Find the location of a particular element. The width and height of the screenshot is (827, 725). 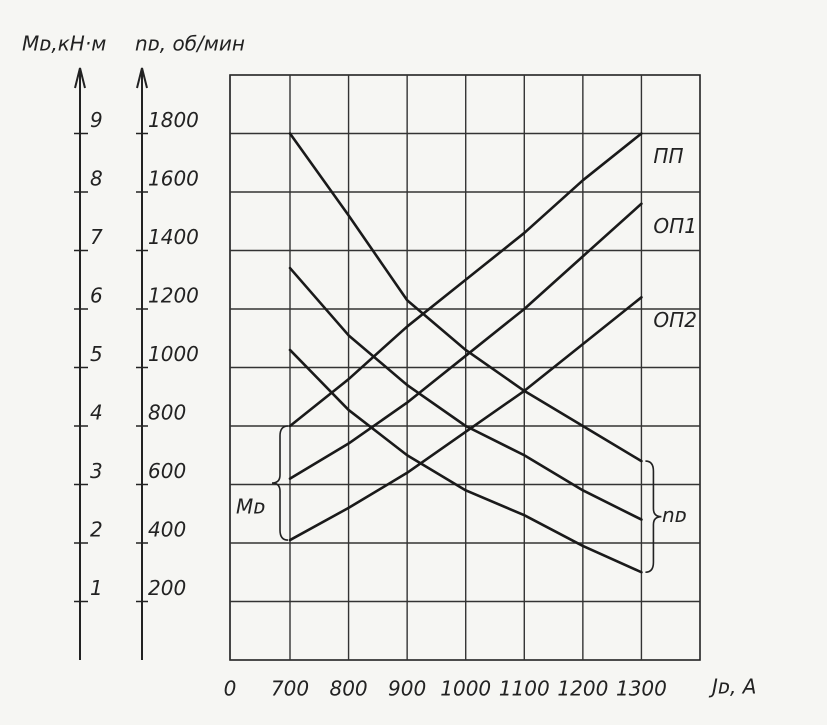

x-tick-label: 0 is located at coordinates (230, 689).